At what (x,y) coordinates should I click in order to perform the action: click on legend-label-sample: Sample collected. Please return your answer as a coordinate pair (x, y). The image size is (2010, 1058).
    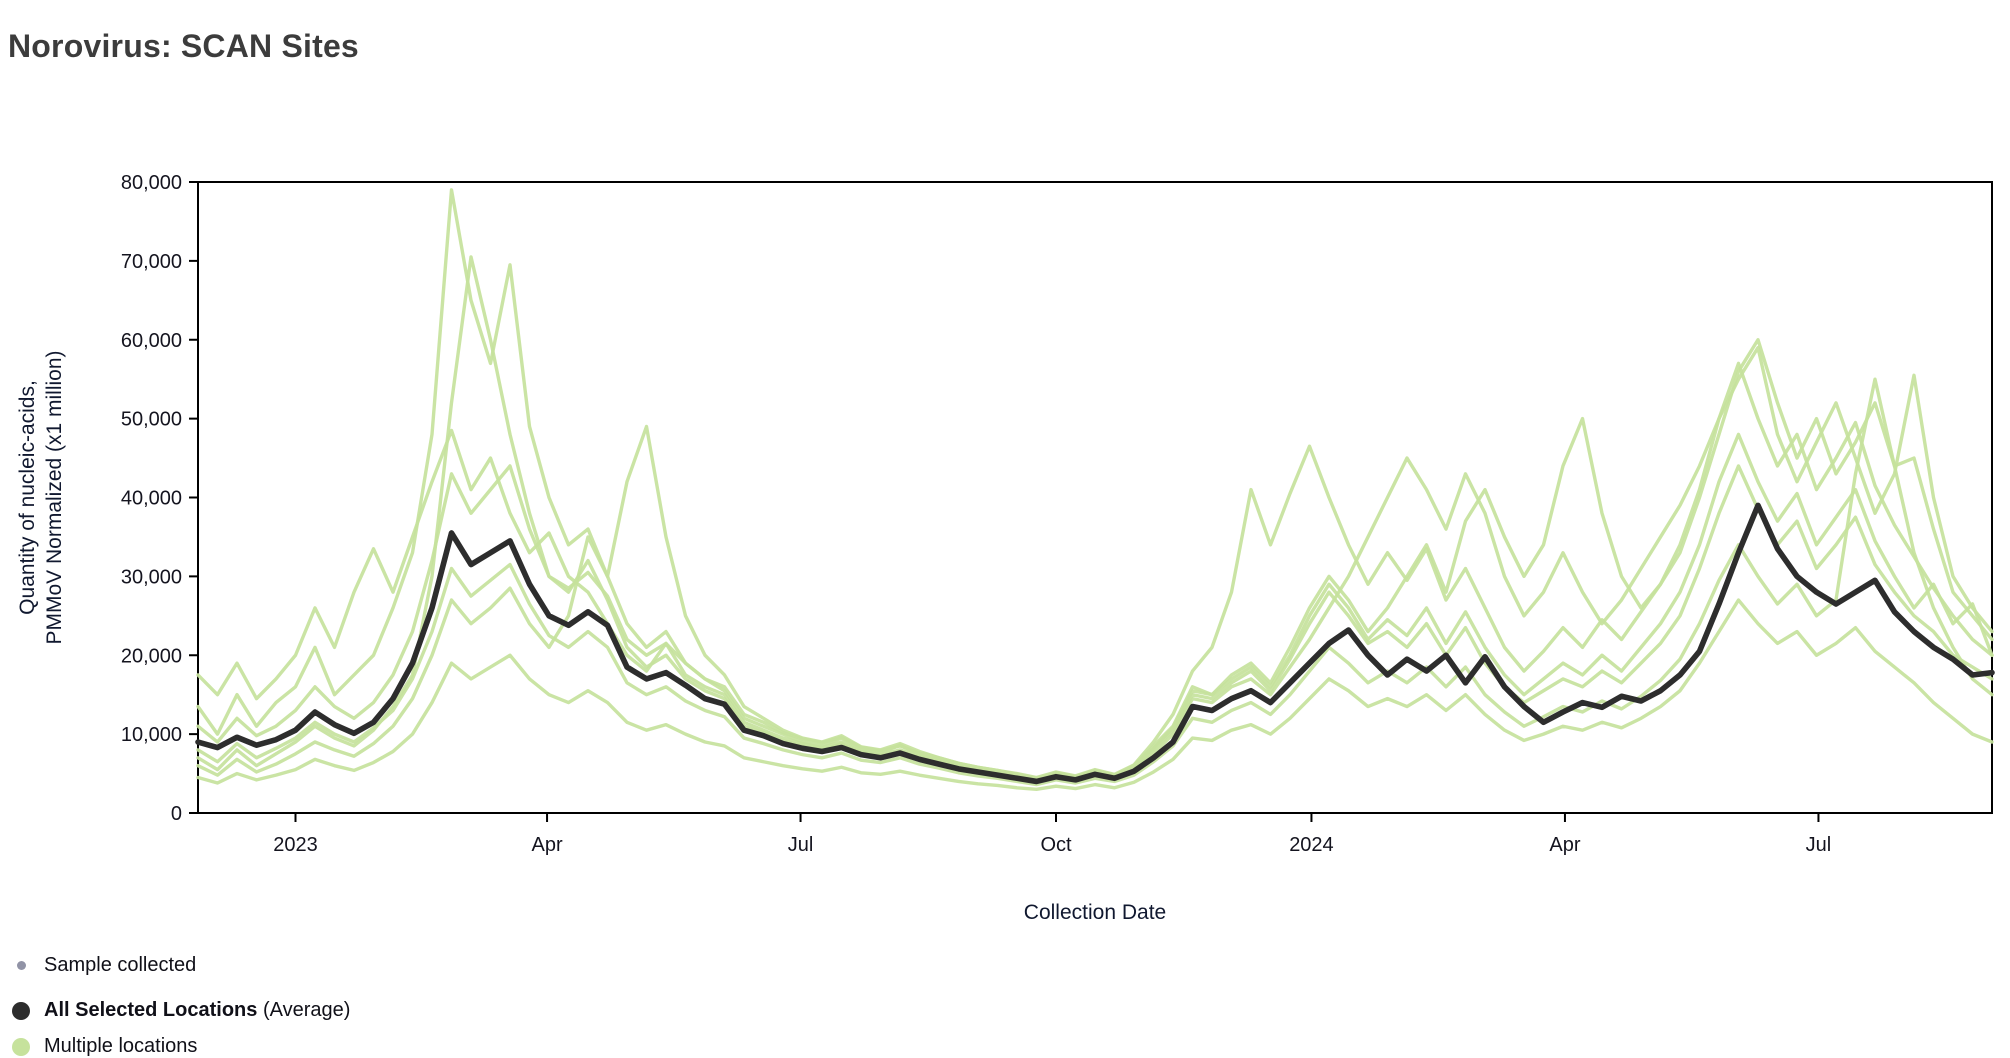
    Looking at the image, I should click on (120, 965).